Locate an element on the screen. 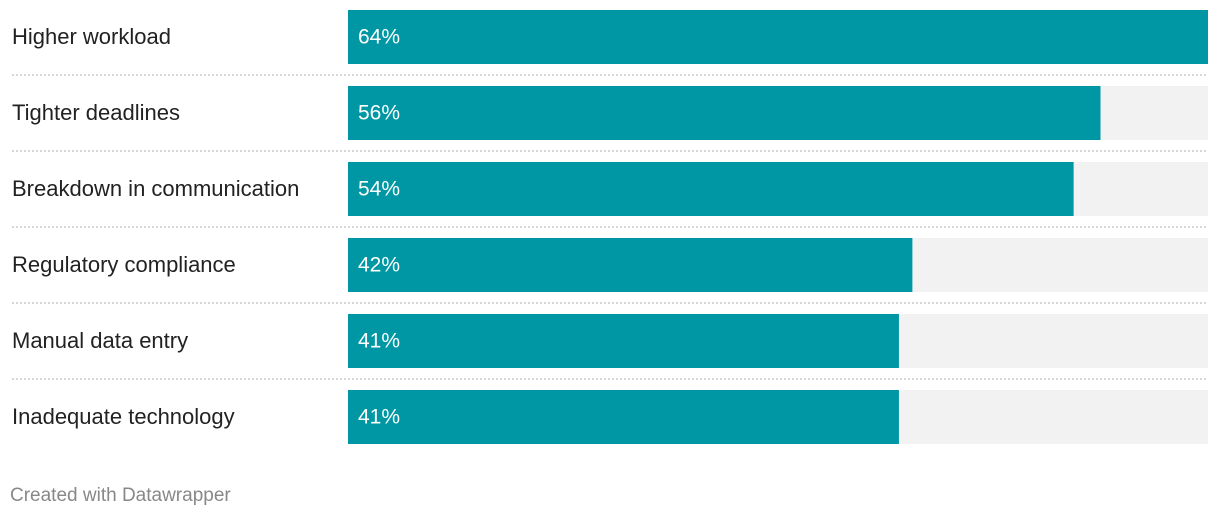 The width and height of the screenshot is (1220, 520). category-label: Higher workload is located at coordinates (91, 36).